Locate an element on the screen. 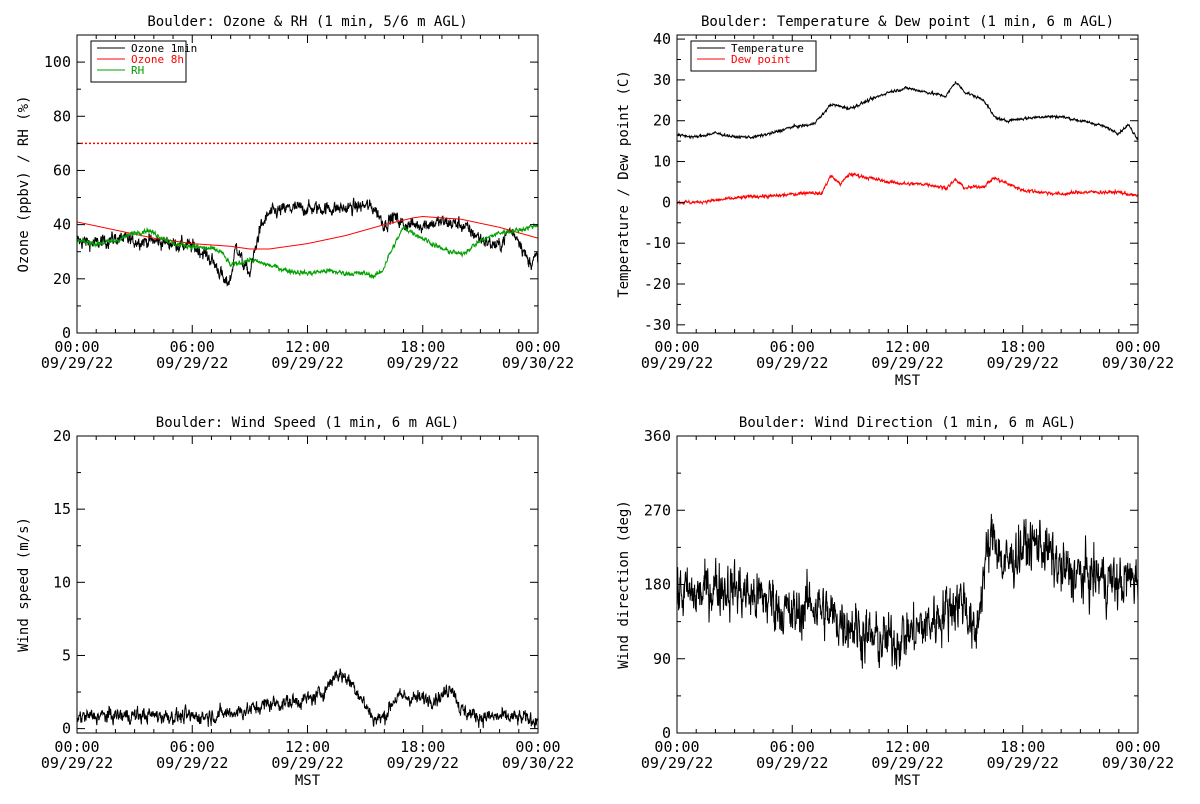  y-tick-label: -10 is located at coordinates (657, 243).